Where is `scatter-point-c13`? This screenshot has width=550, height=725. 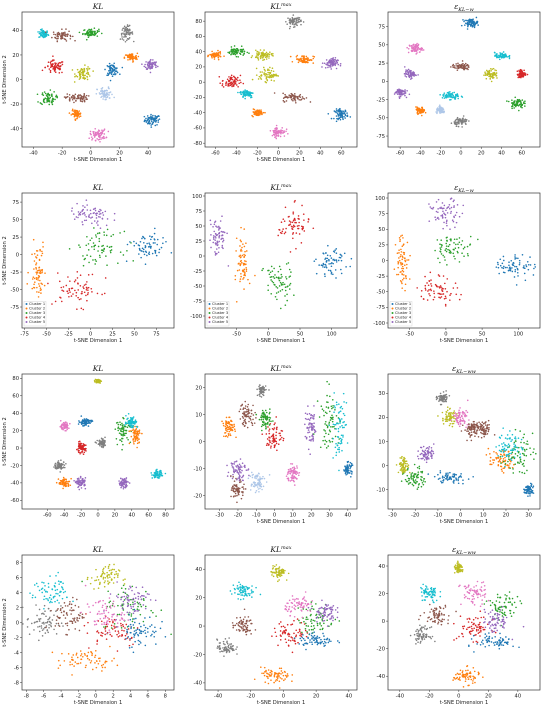 scatter-point-c13 is located at coordinates (258, 113).